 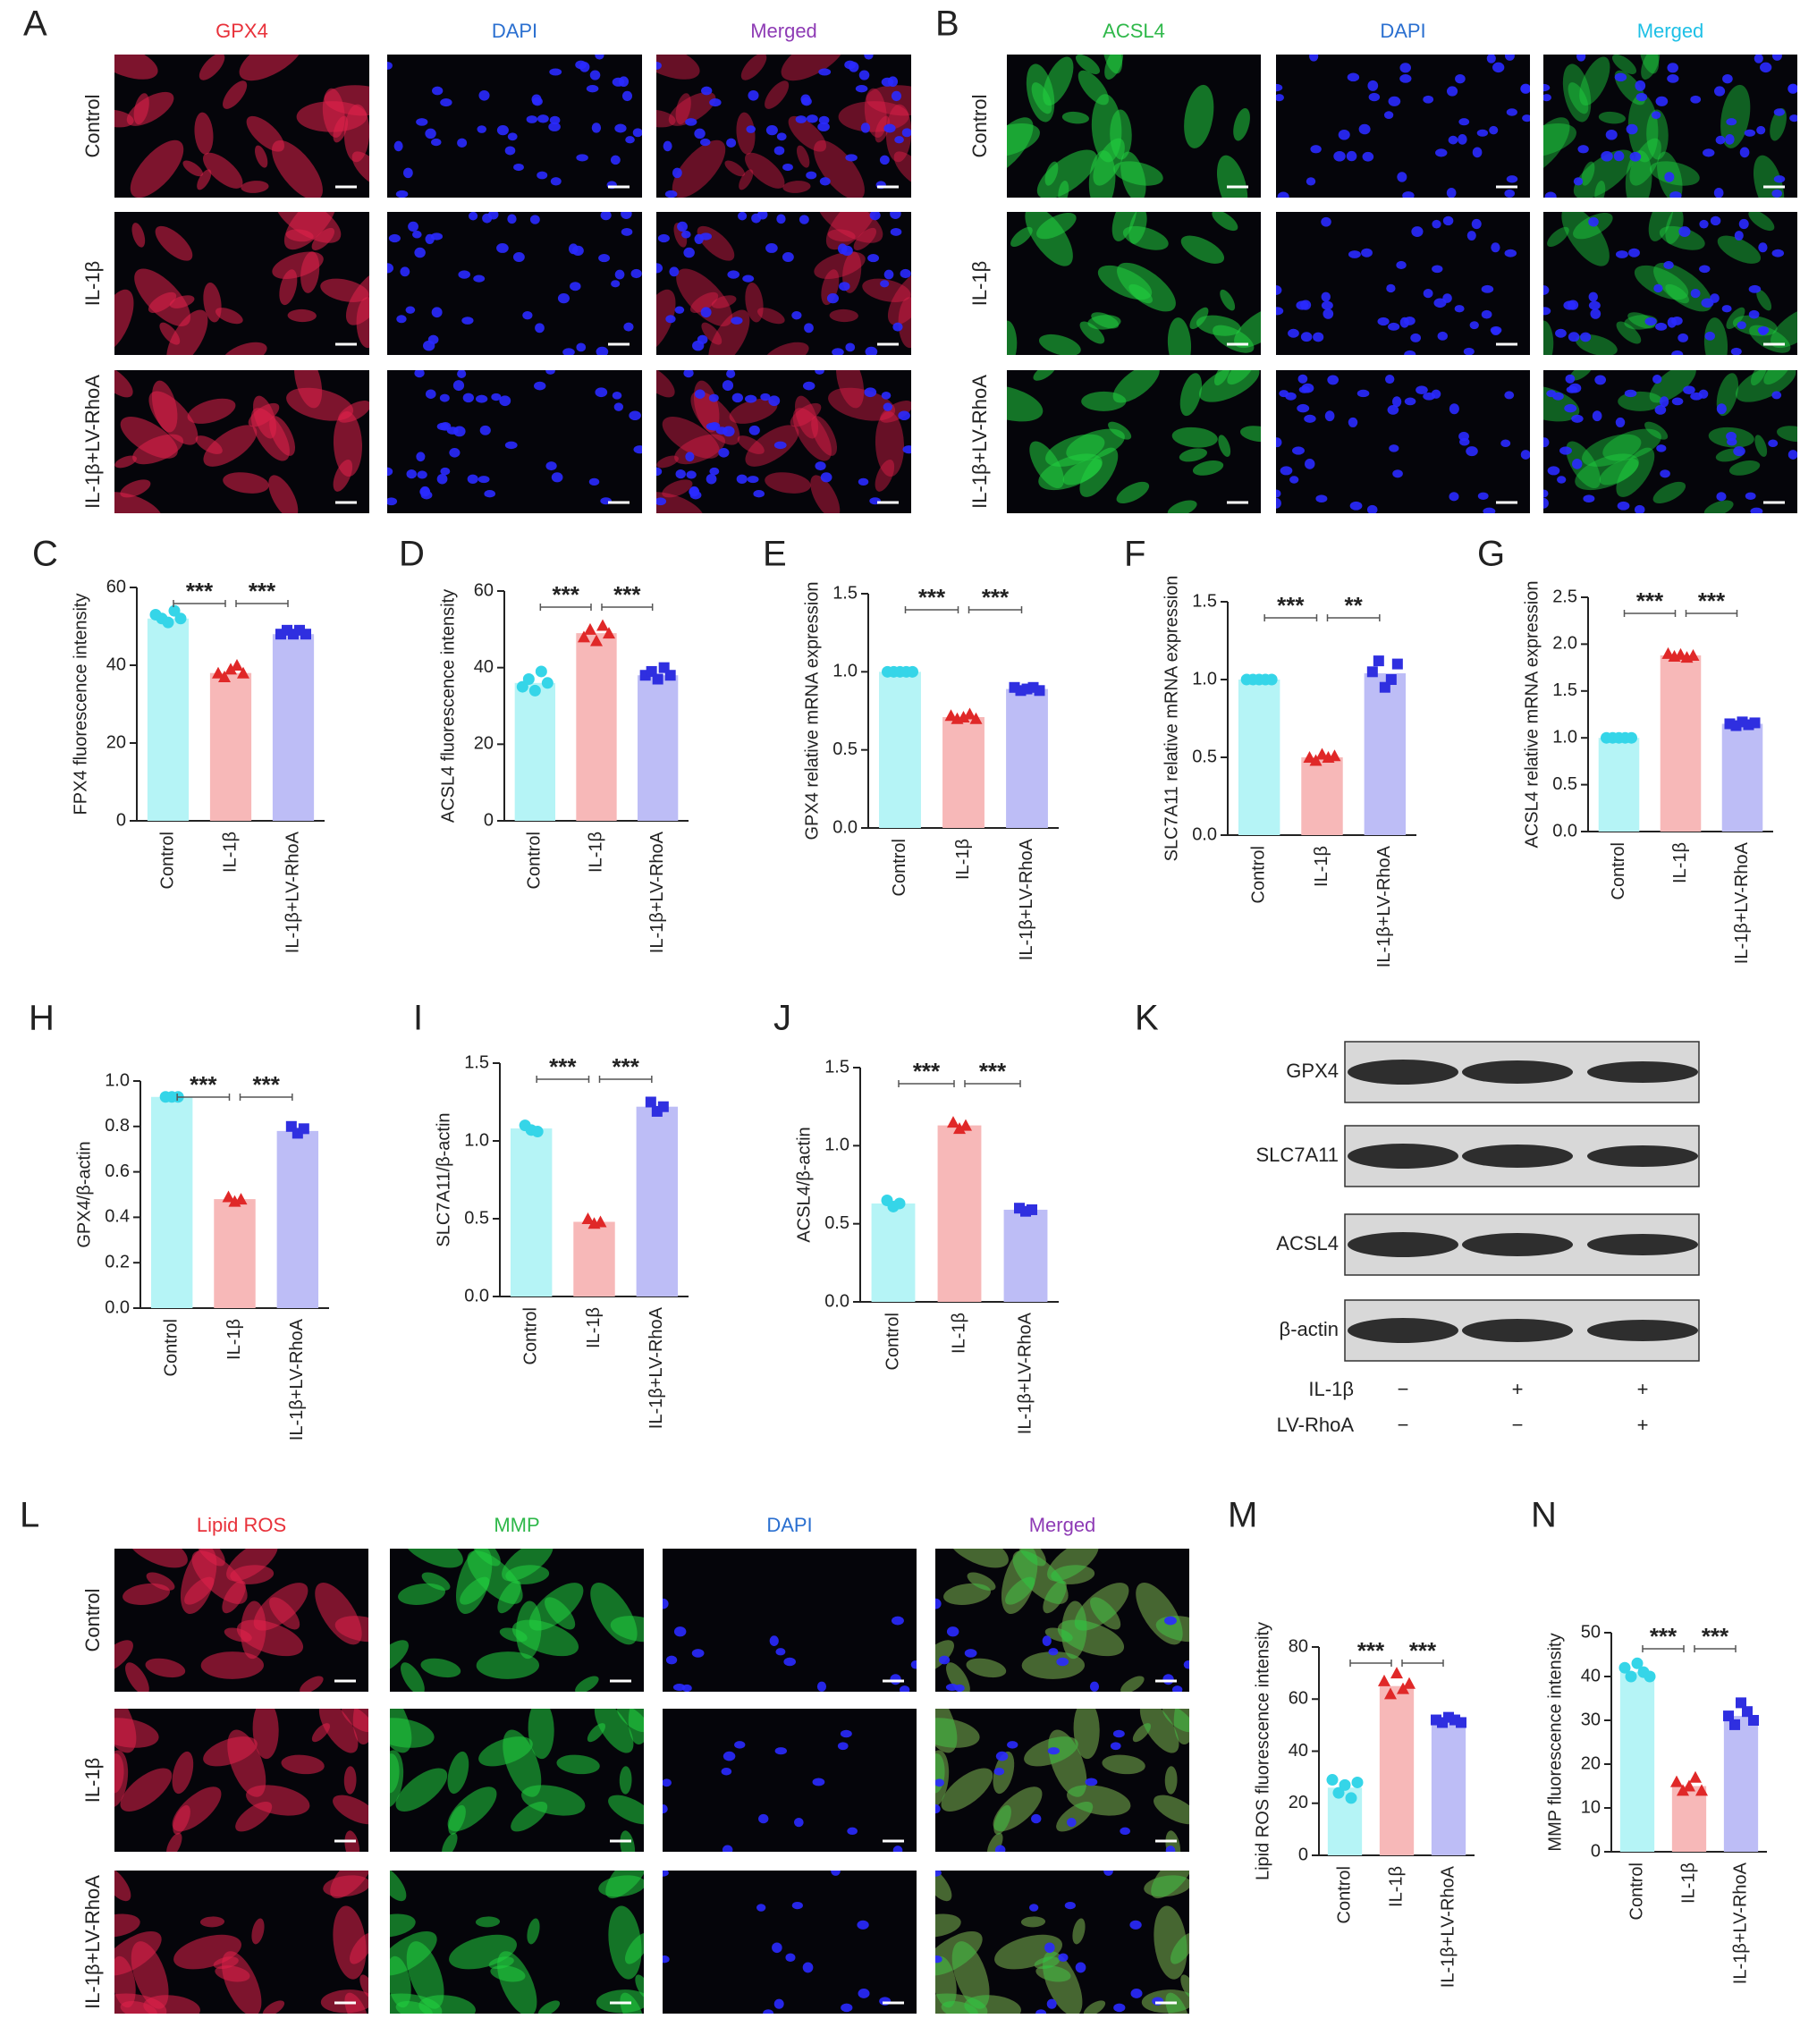 What do you see at coordinates (1555, 1742) in the screenshot?
I see `y-axis-label: MMP fluorescence intensity` at bounding box center [1555, 1742].